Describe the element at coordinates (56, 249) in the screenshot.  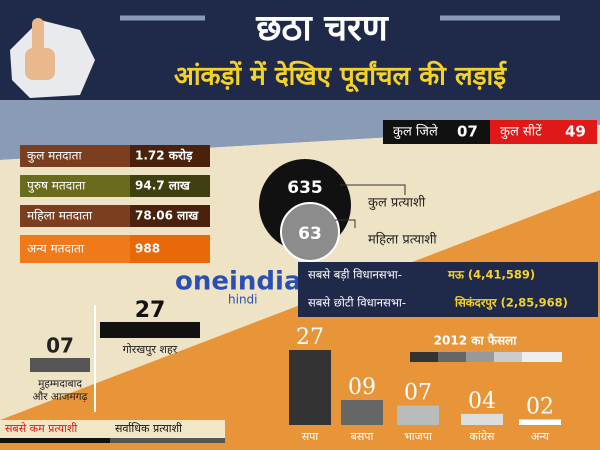
I see `voter-label: अन्य मतदाता` at that location.